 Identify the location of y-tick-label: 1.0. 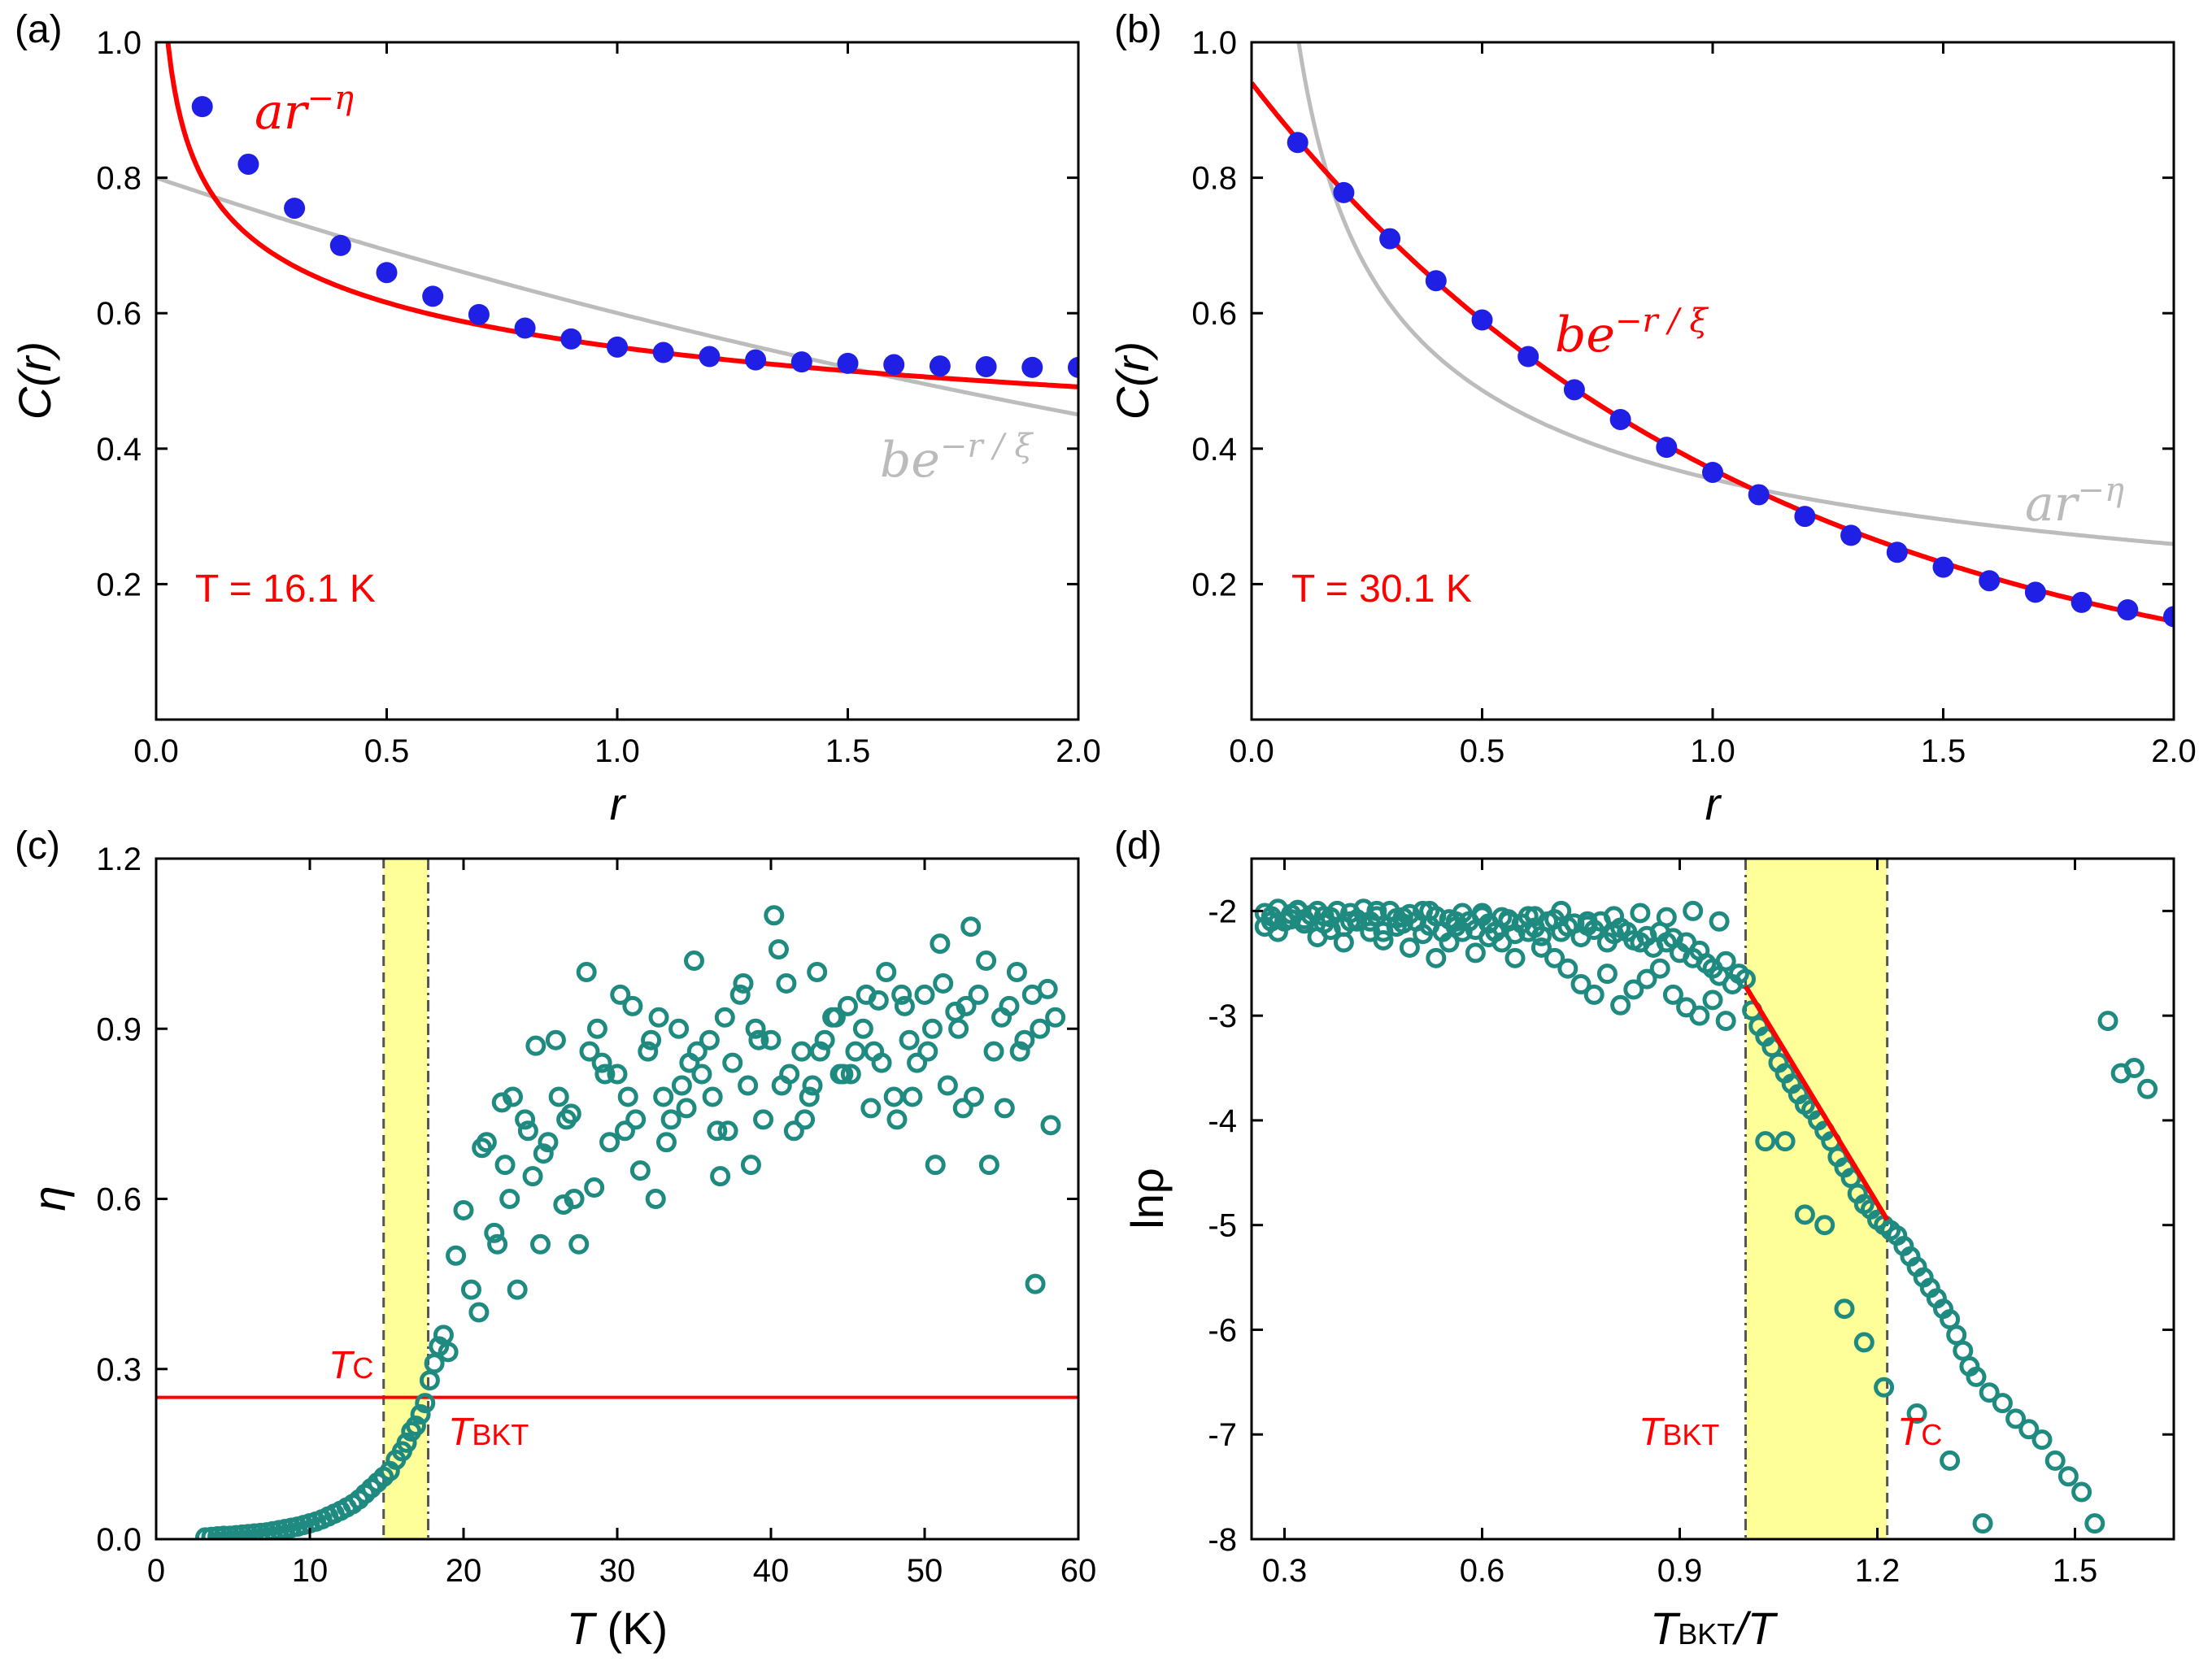
(1214, 43).